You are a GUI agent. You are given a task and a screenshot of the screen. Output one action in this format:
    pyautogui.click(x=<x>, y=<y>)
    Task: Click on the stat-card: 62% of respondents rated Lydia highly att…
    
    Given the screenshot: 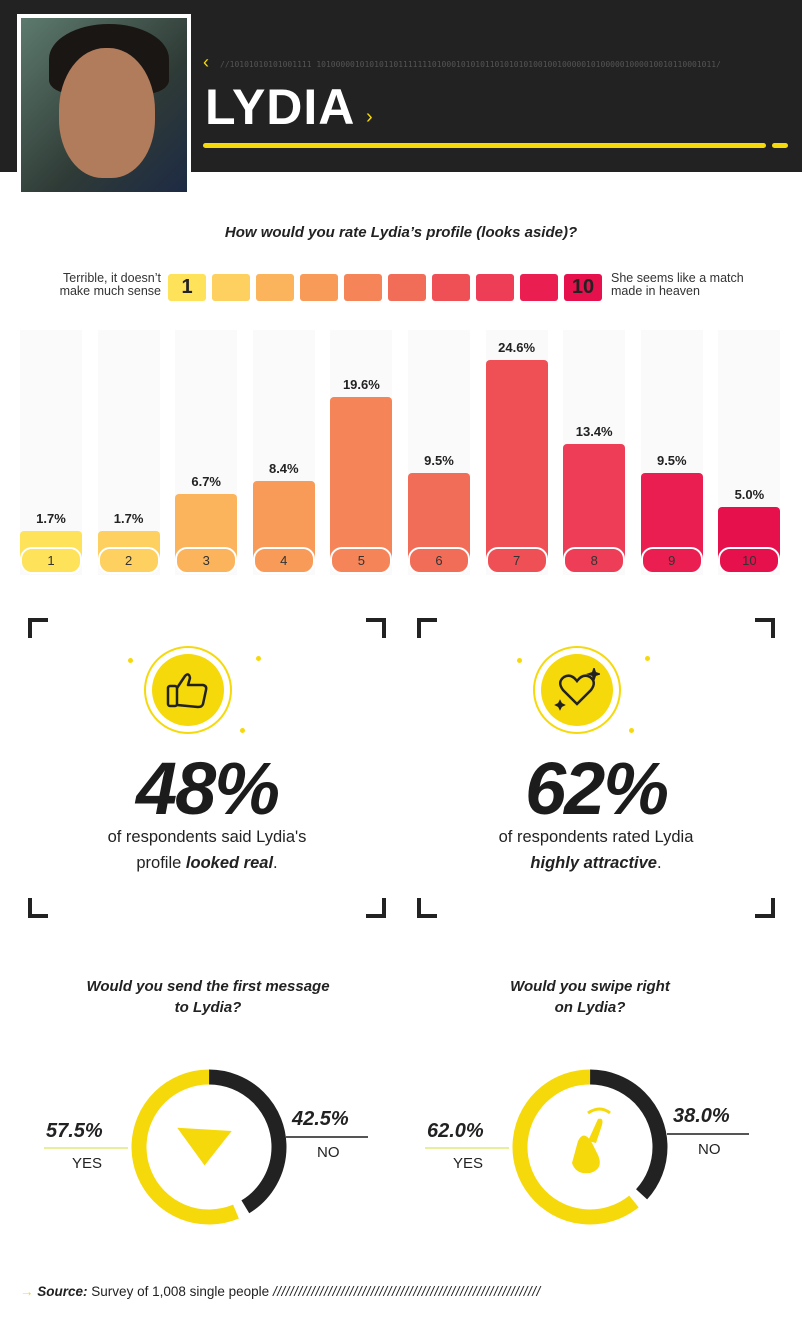 What is the action you would take?
    pyautogui.click(x=596, y=768)
    